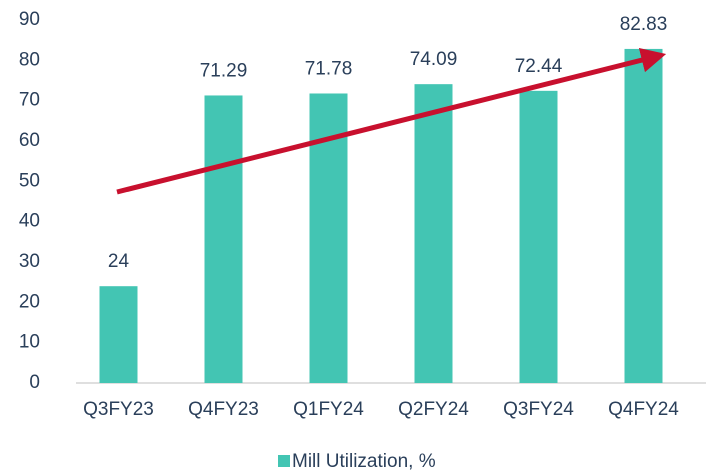 This screenshot has height=474, width=713. Describe the element at coordinates (434, 59) in the screenshot. I see `value-label: 74.09` at that location.